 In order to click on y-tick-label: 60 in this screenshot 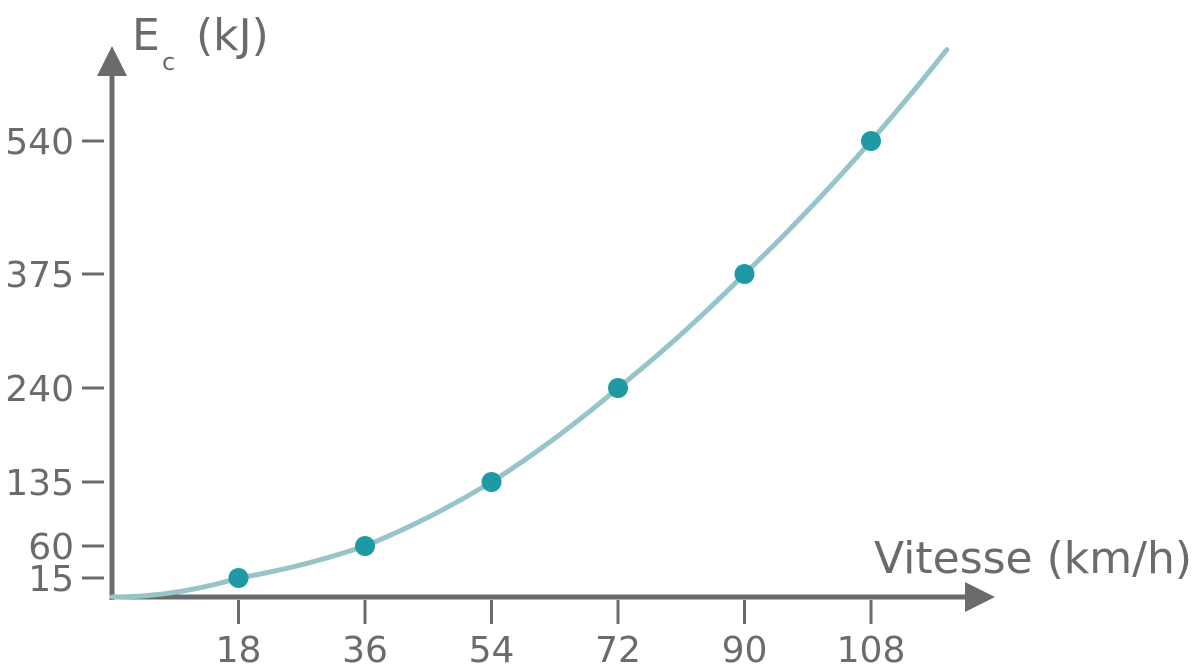, I will do `click(51, 547)`.